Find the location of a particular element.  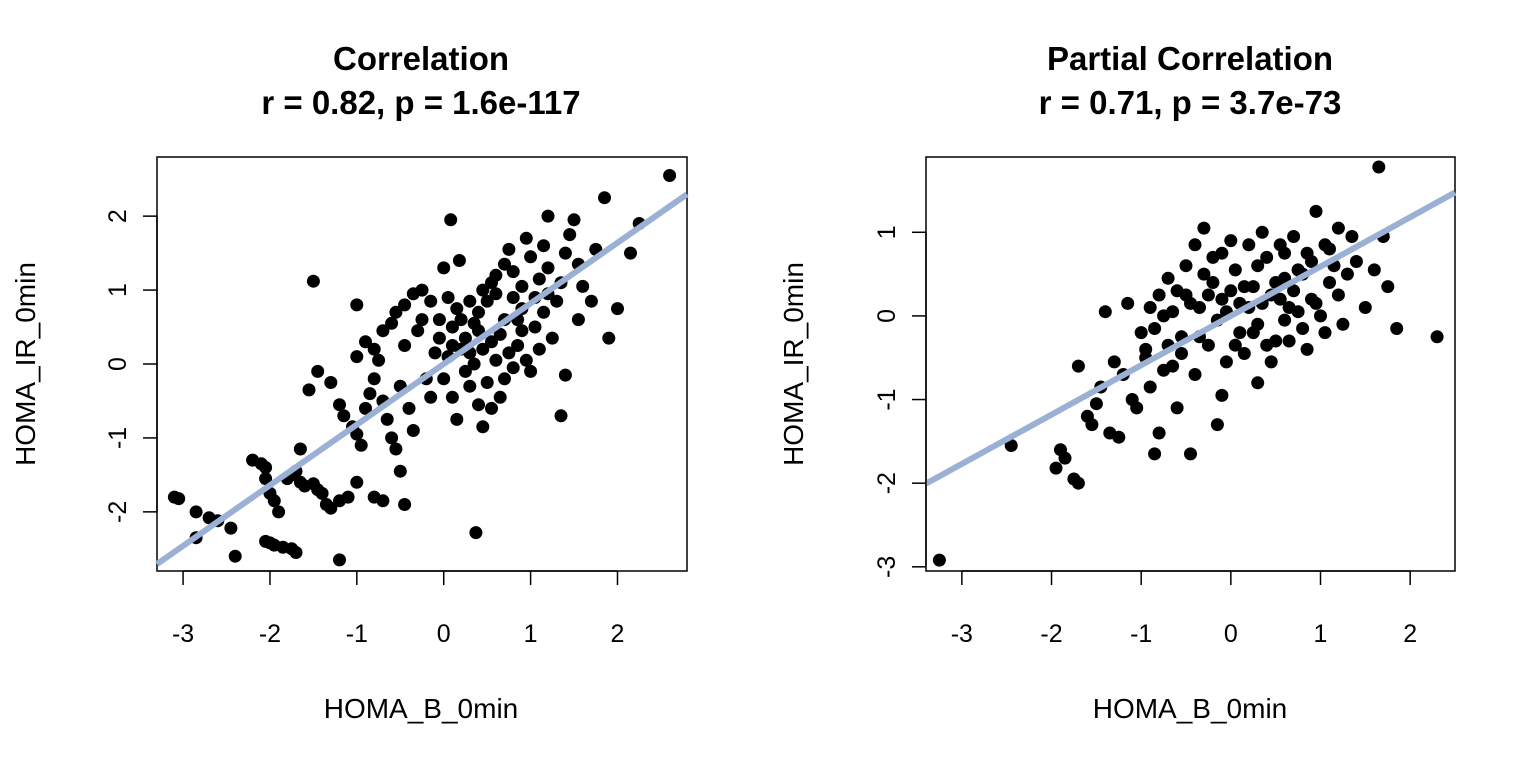

x-tick-label: -3 is located at coordinates (183, 634).